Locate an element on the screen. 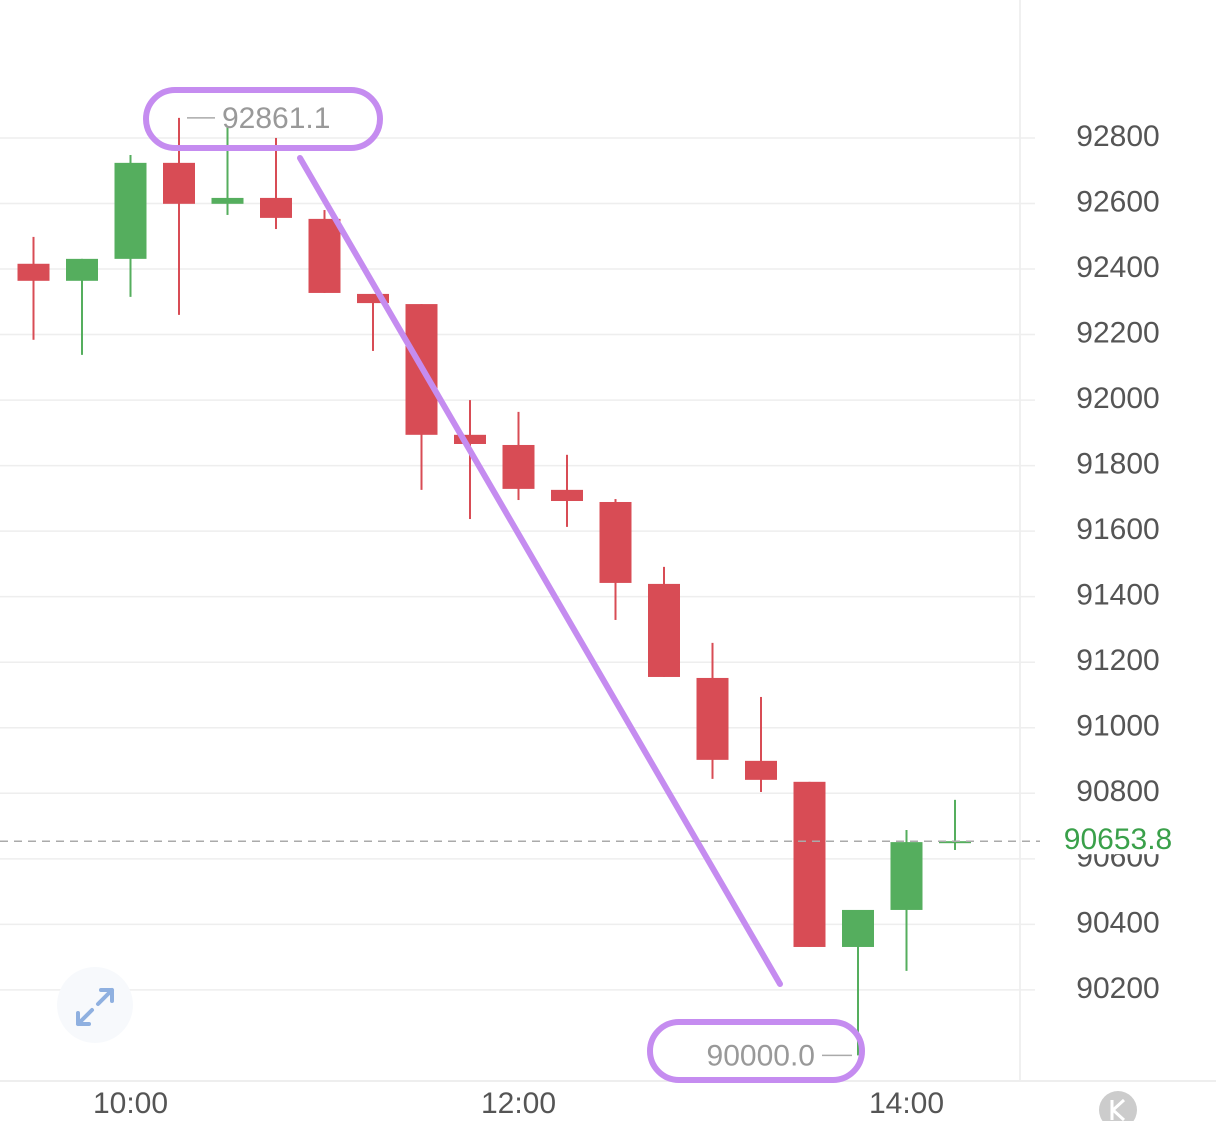 This screenshot has height=1121, width=1216. y-tick-label: 92800 is located at coordinates (1117, 136).